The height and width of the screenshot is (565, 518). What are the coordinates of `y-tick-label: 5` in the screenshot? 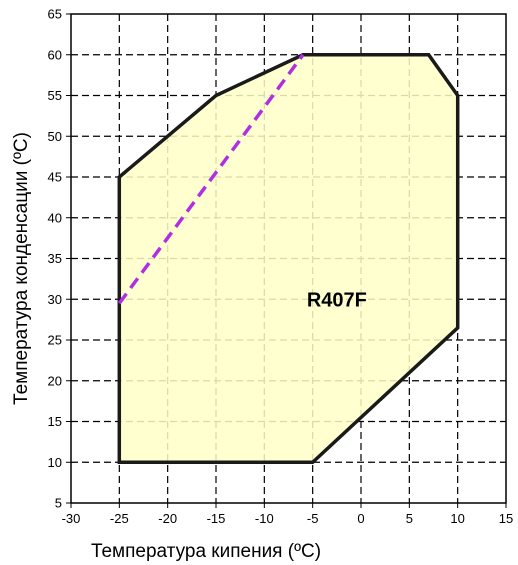 It's located at (58, 503).